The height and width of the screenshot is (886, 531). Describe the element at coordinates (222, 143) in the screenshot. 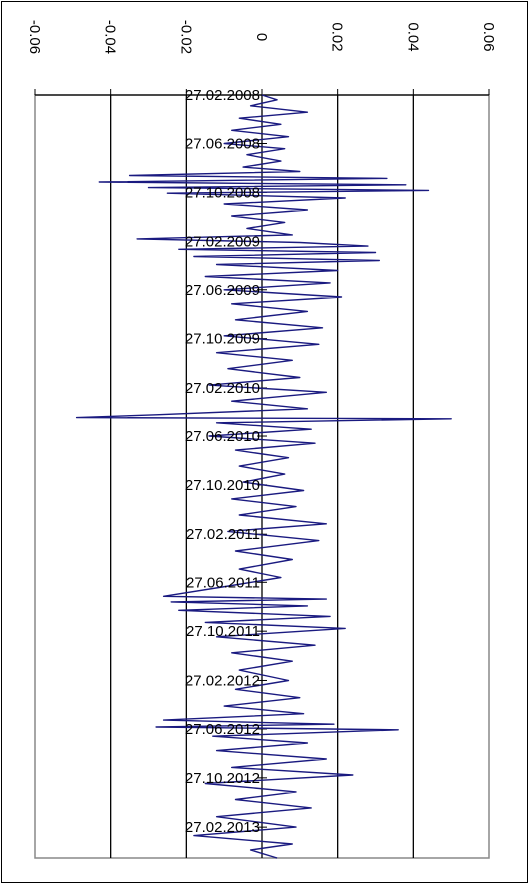

I see `date-tick-label: 27.06.2008` at that location.